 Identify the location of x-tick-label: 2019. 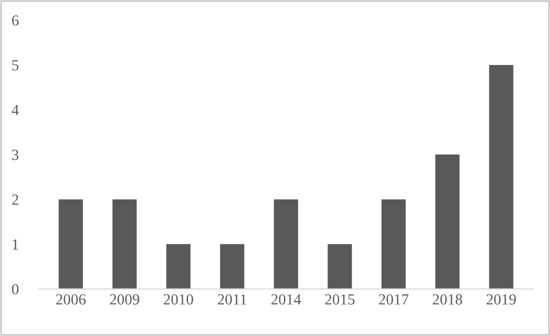
(501, 299).